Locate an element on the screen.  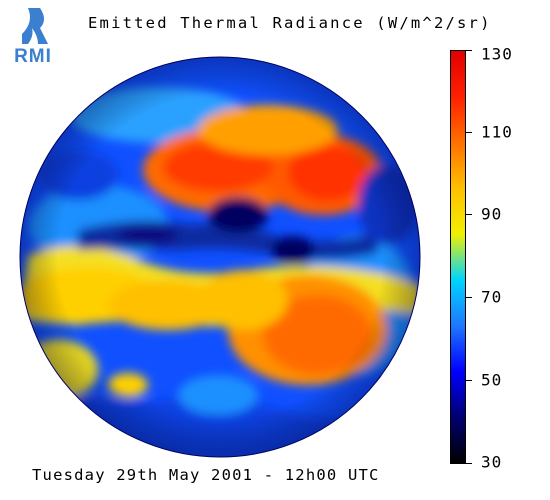
colorbar-tick-label: 50 is located at coordinates (492, 380).